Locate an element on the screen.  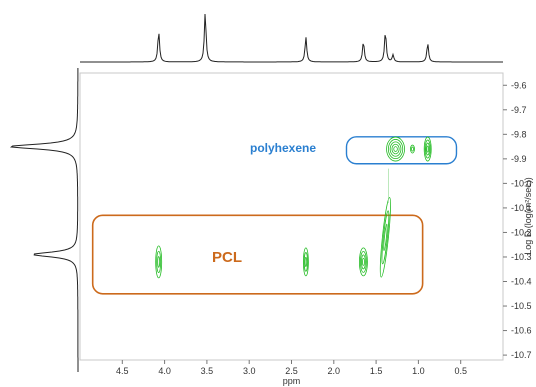
y-tick-label: -9.7 is located at coordinates (519, 110).